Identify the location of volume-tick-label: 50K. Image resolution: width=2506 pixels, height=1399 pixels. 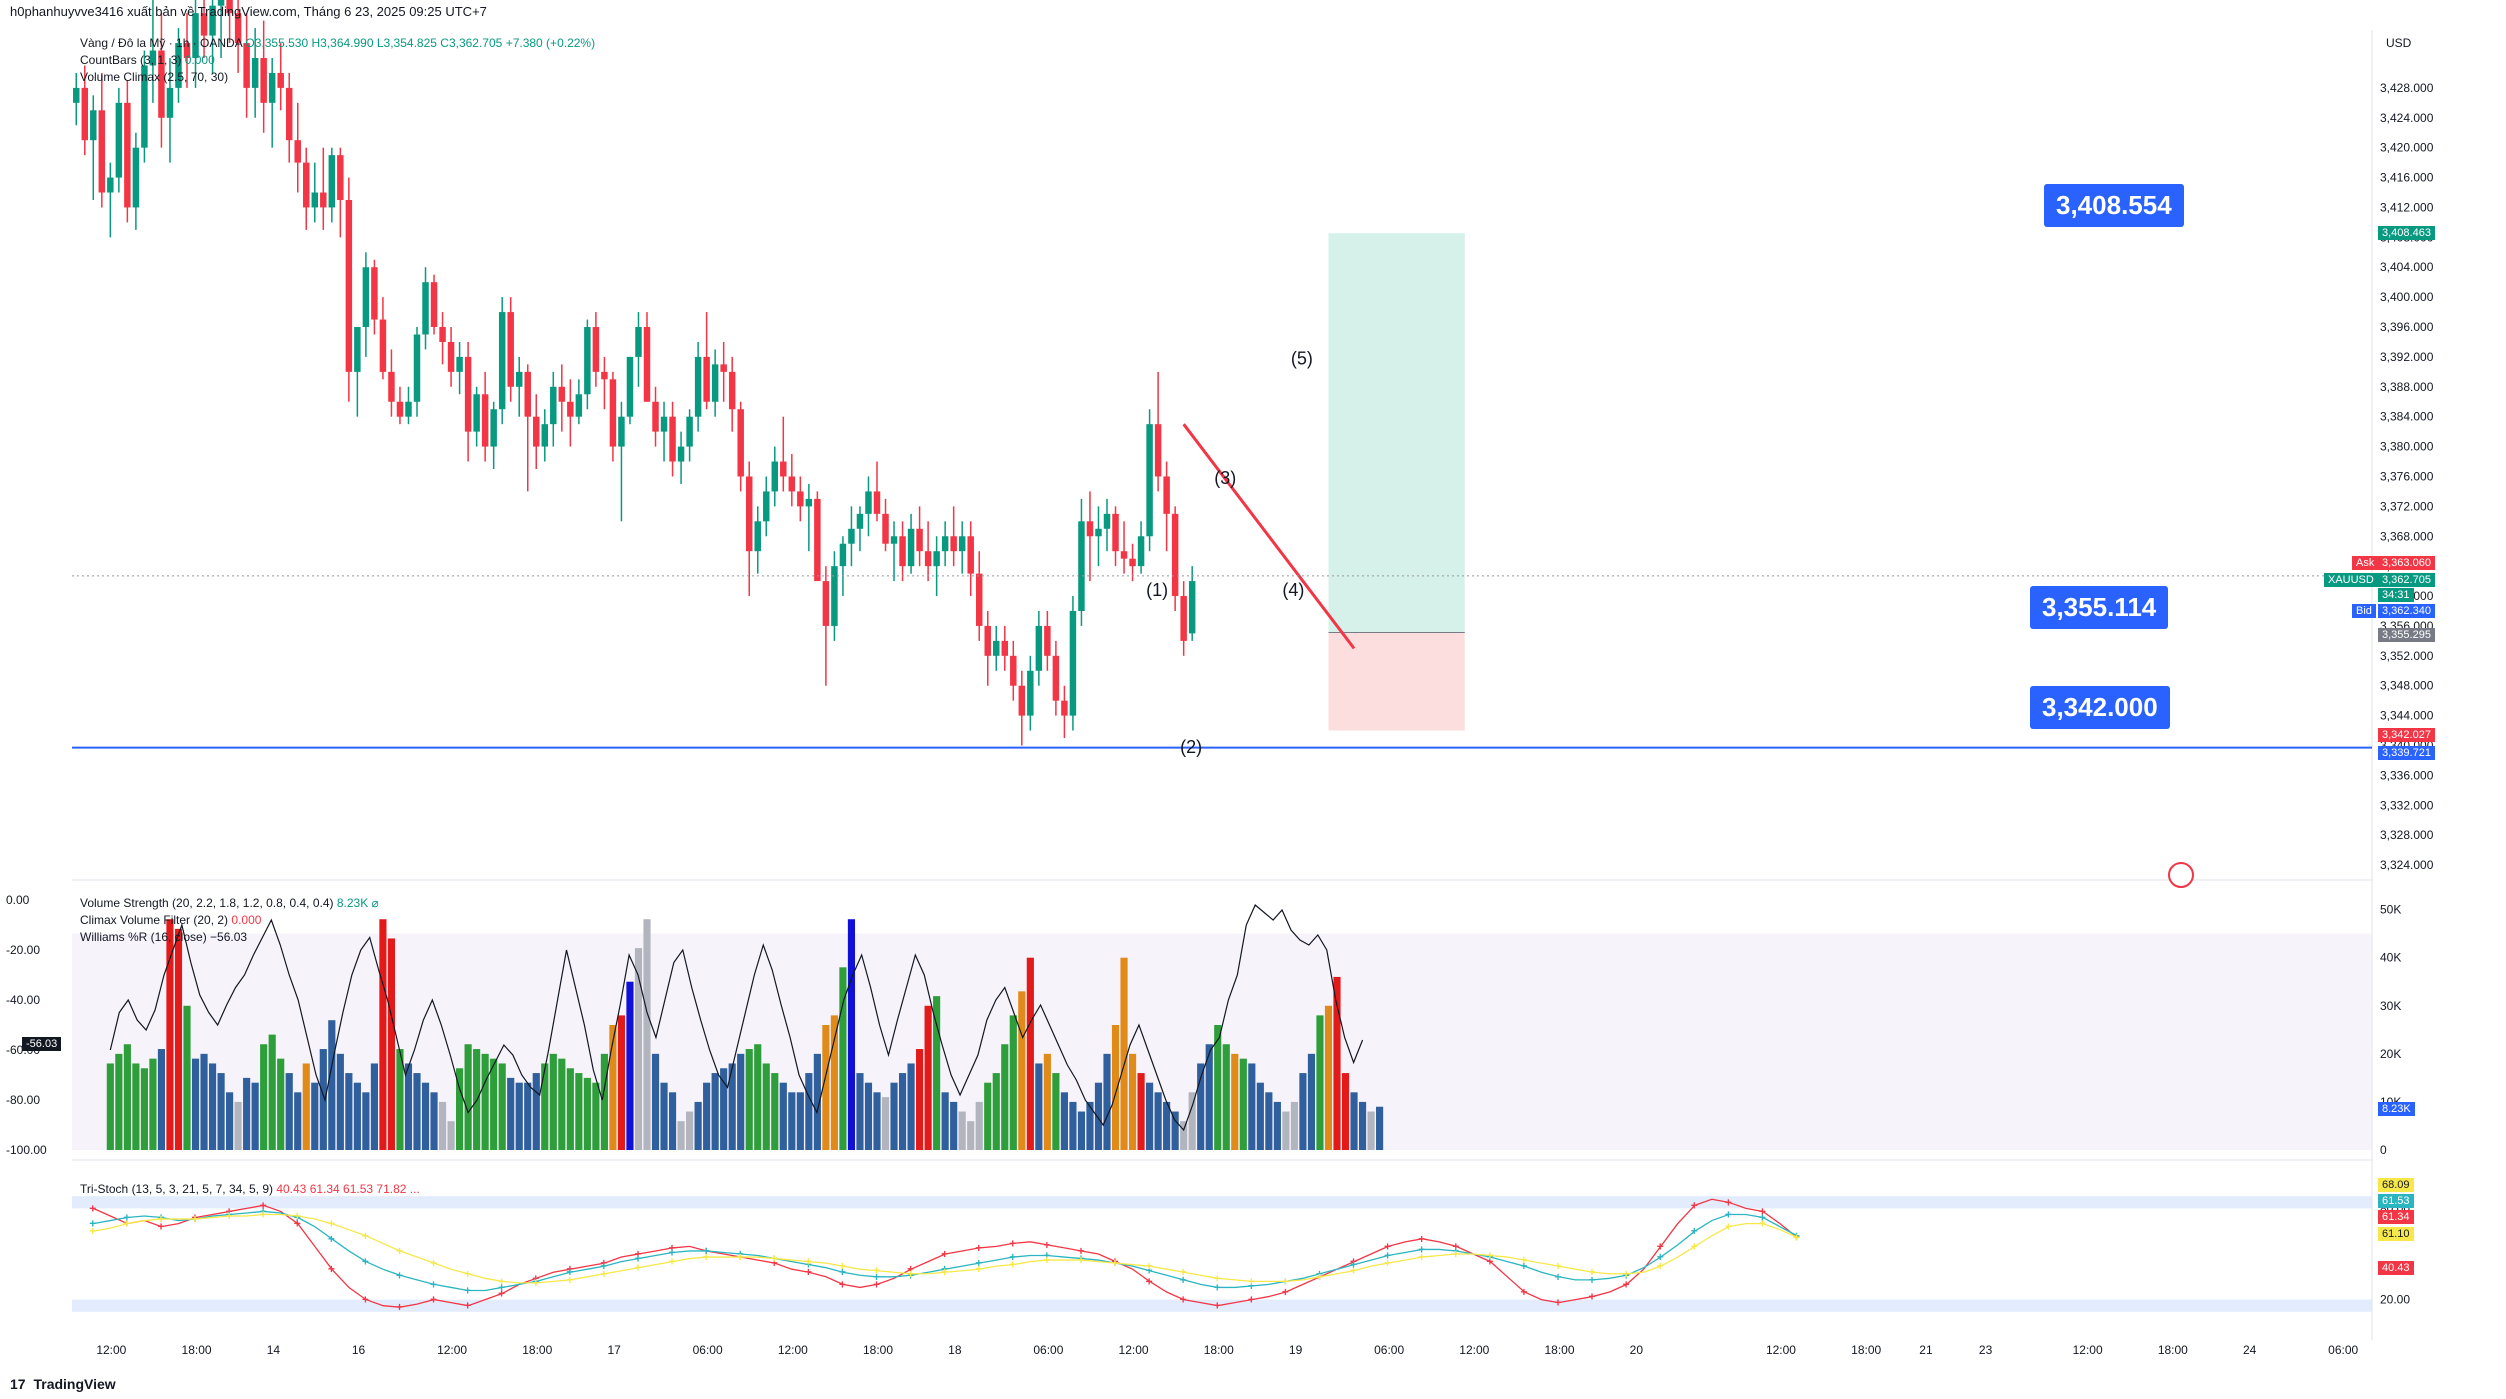
(2390, 910).